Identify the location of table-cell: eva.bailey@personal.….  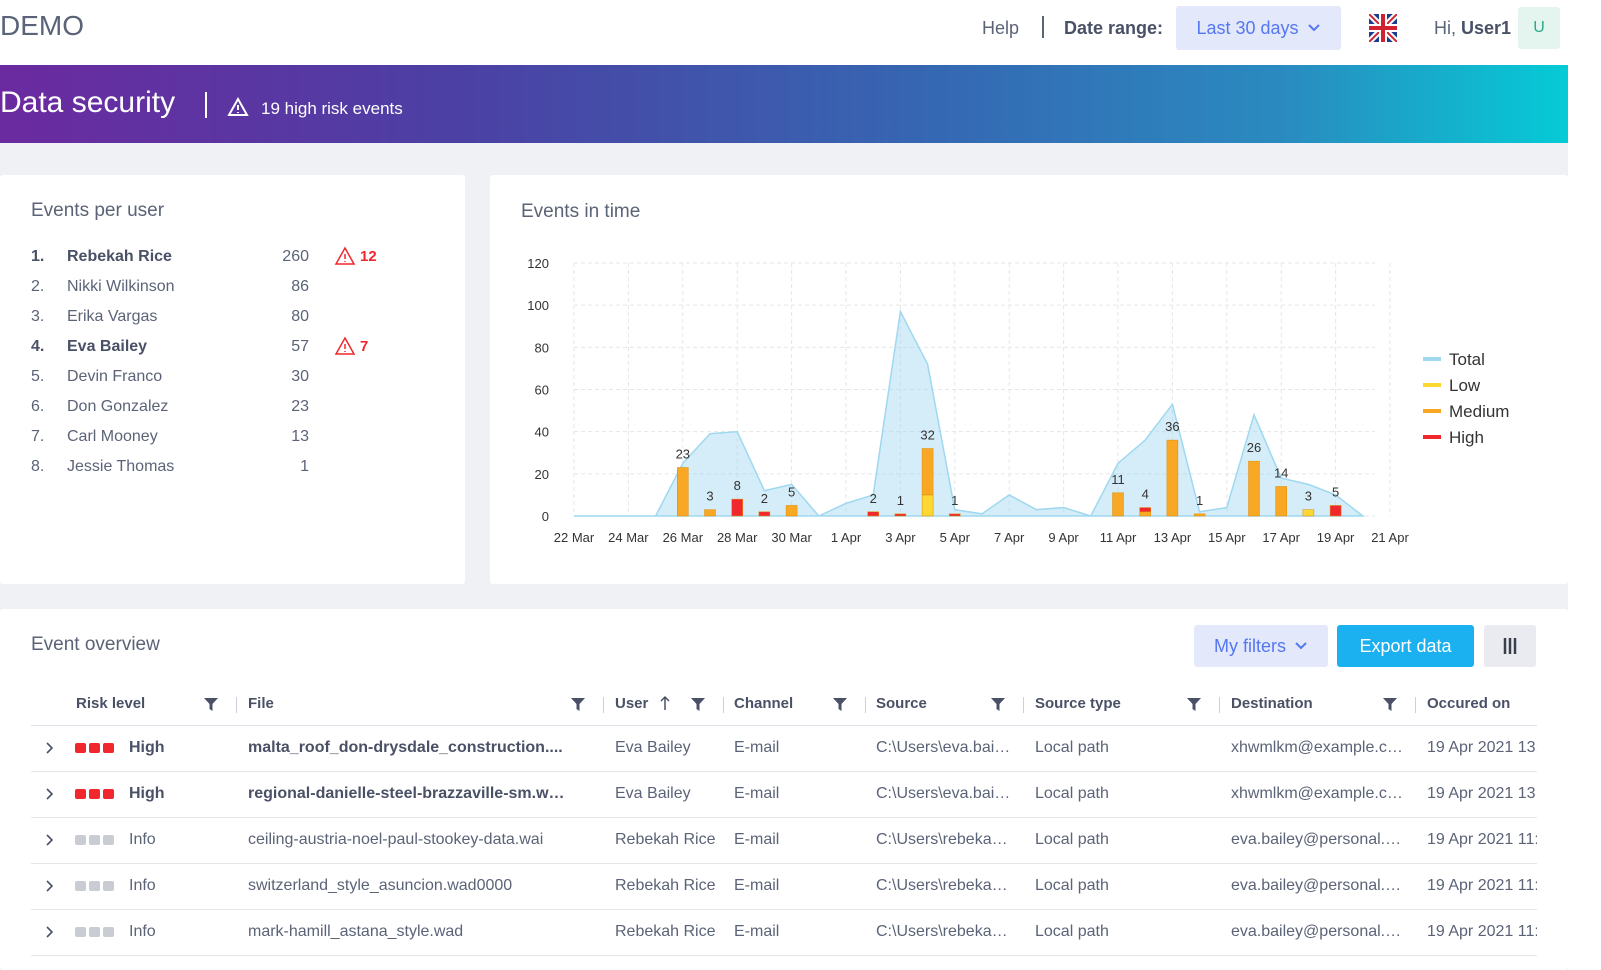
(1316, 839).